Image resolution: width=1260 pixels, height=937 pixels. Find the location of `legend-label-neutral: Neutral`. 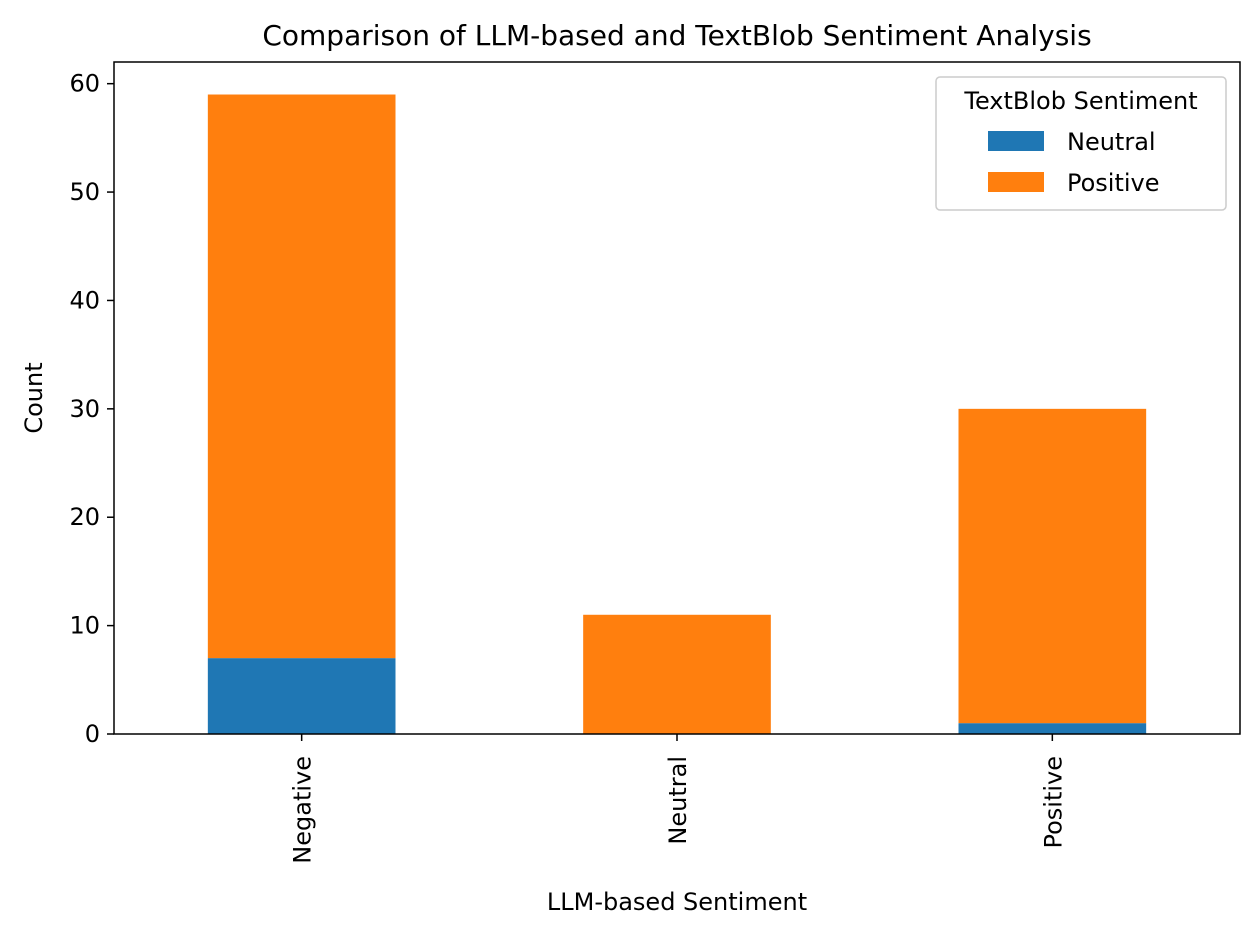

legend-label-neutral: Neutral is located at coordinates (1111, 142).